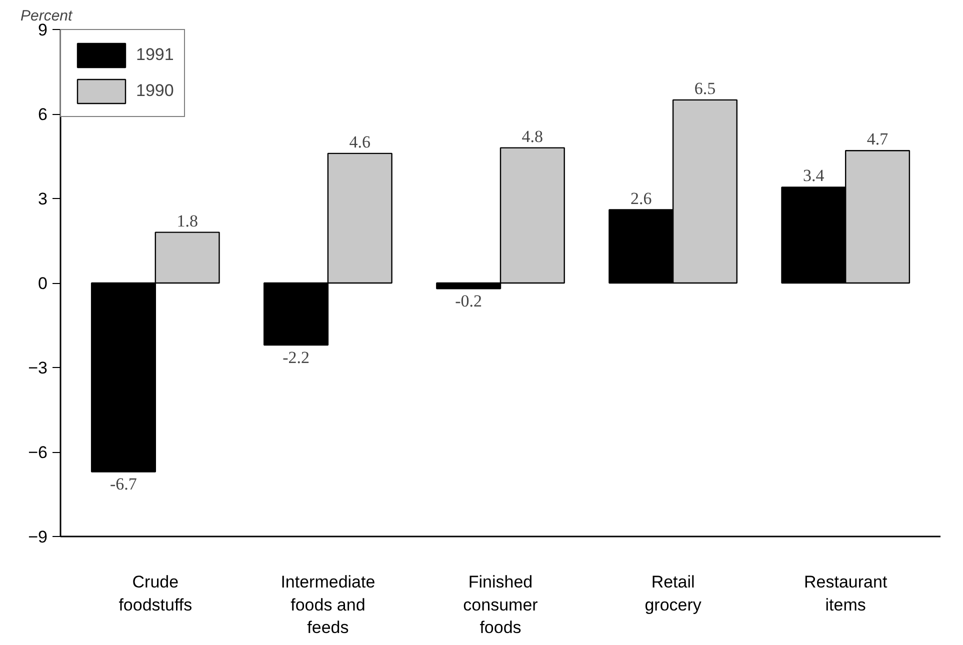 This screenshot has width=963, height=645. What do you see at coordinates (846, 593) in the screenshot?
I see `x-tick-label: Restaurant items` at bounding box center [846, 593].